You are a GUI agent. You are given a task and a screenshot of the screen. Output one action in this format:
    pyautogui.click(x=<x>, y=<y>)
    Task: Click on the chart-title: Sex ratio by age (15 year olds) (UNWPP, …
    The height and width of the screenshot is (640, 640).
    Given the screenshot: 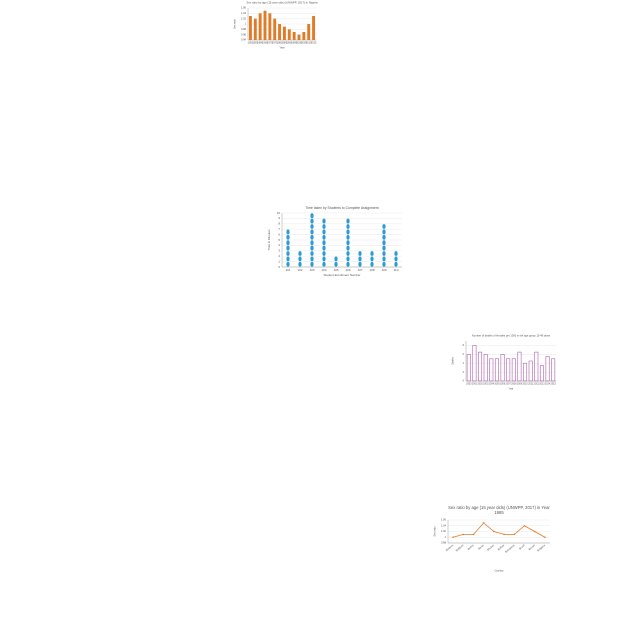 What is the action you would take?
    pyautogui.click(x=282, y=3)
    